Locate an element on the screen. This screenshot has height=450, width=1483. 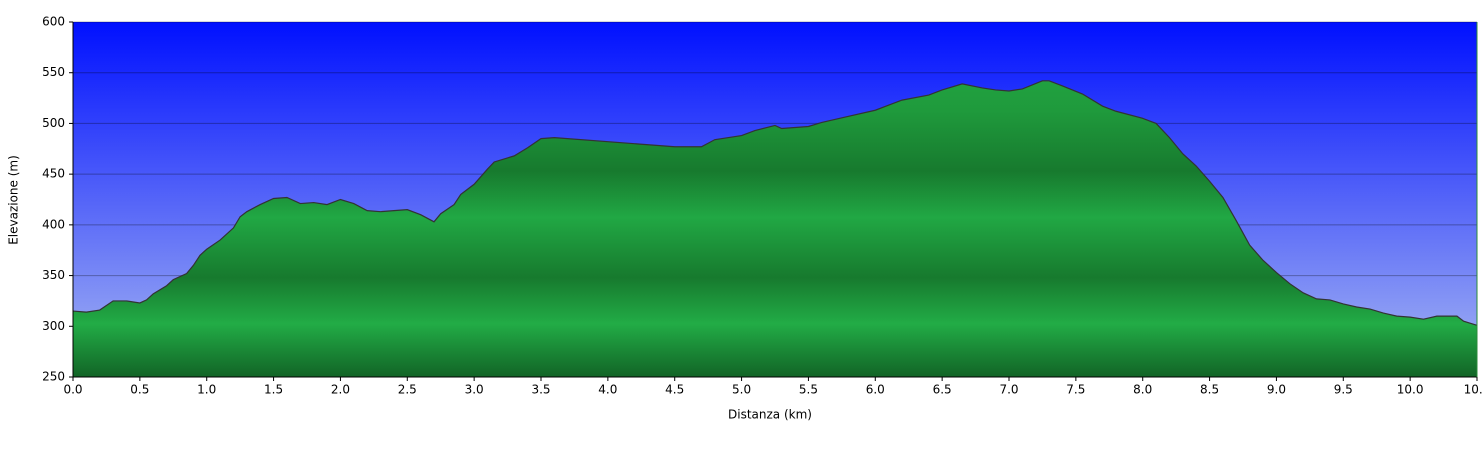
y-tick-label: 450 is located at coordinates (53, 174).